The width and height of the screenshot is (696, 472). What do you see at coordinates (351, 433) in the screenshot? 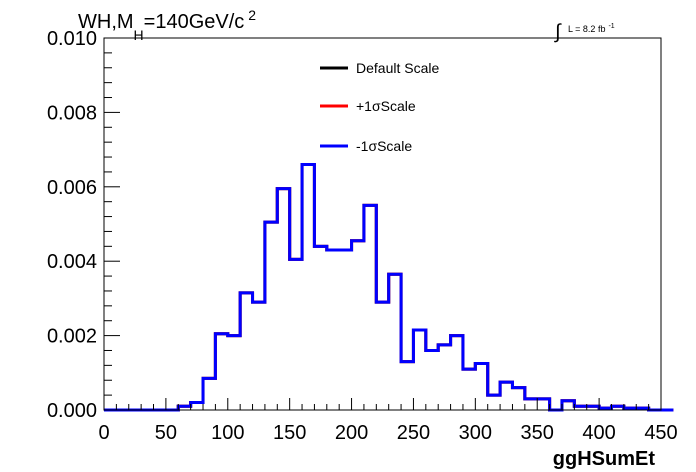
I see `x-tick-label: 200` at bounding box center [351, 433].